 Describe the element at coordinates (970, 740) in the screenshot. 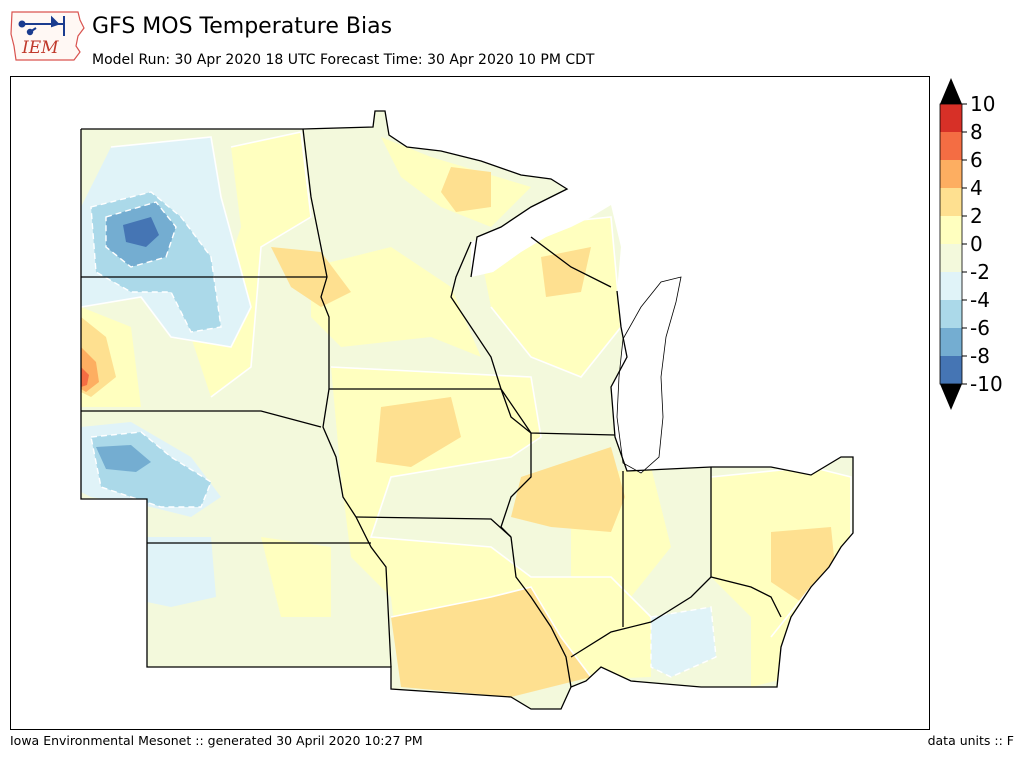

I see `footer-units: data units :: F` at that location.